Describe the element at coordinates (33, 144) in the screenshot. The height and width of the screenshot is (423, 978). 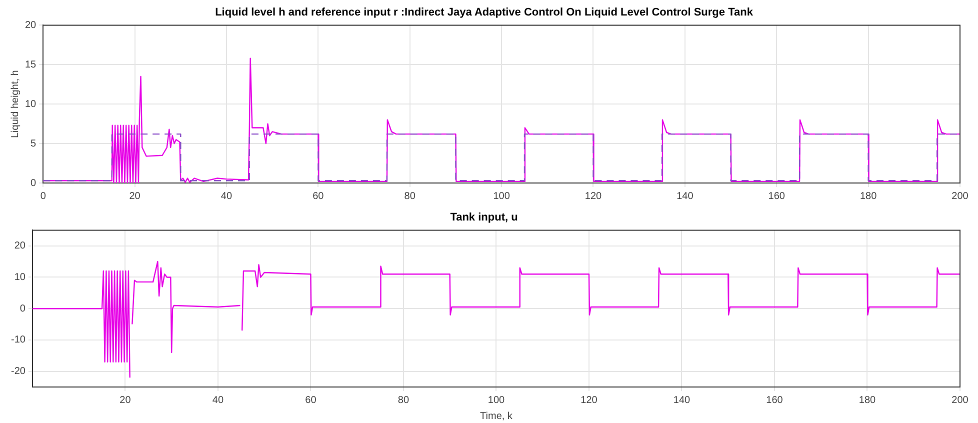
I see `y-tick-label: 5` at that location.